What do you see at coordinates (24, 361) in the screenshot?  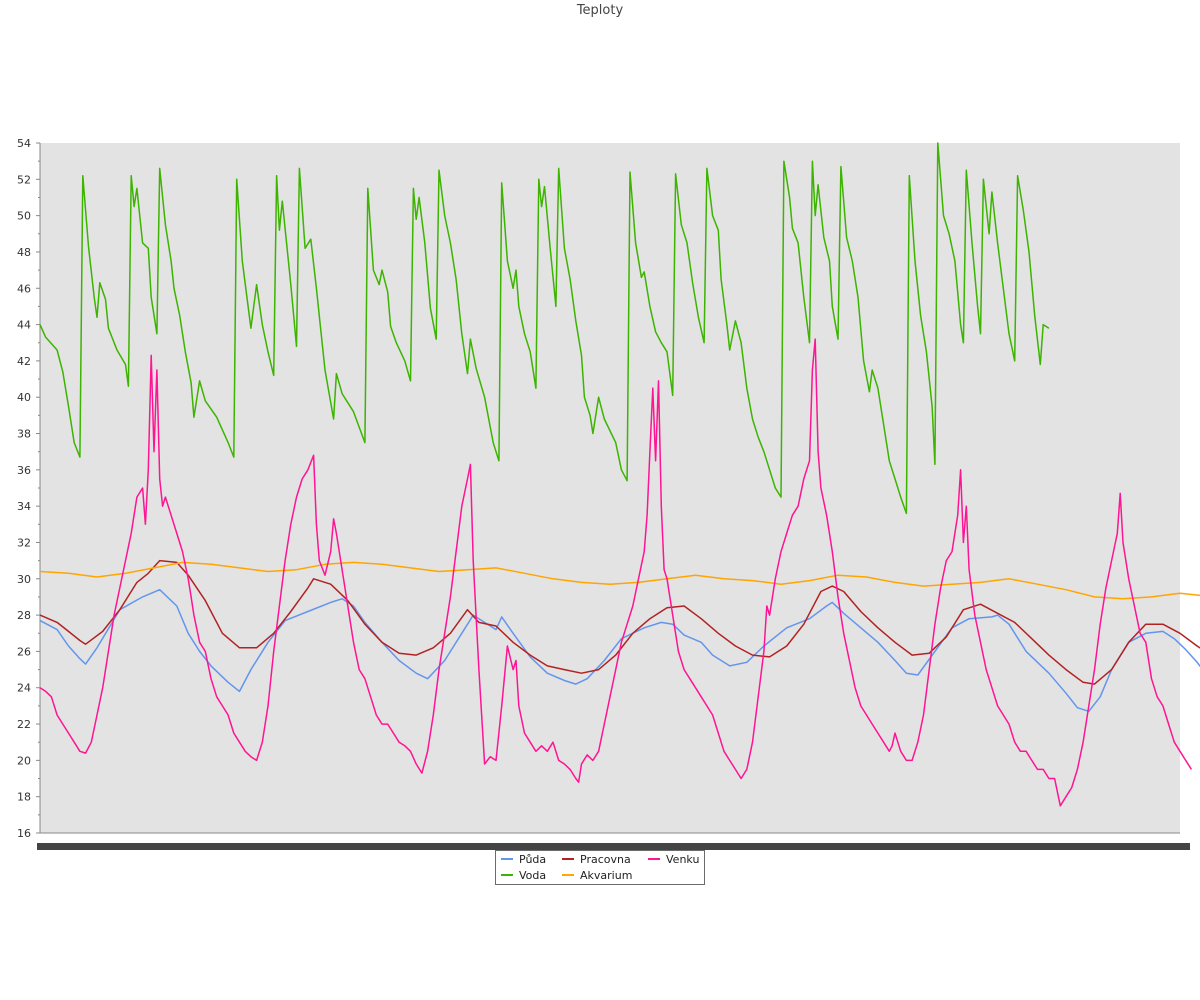 I see `y-tick-label: 42` at bounding box center [24, 361].